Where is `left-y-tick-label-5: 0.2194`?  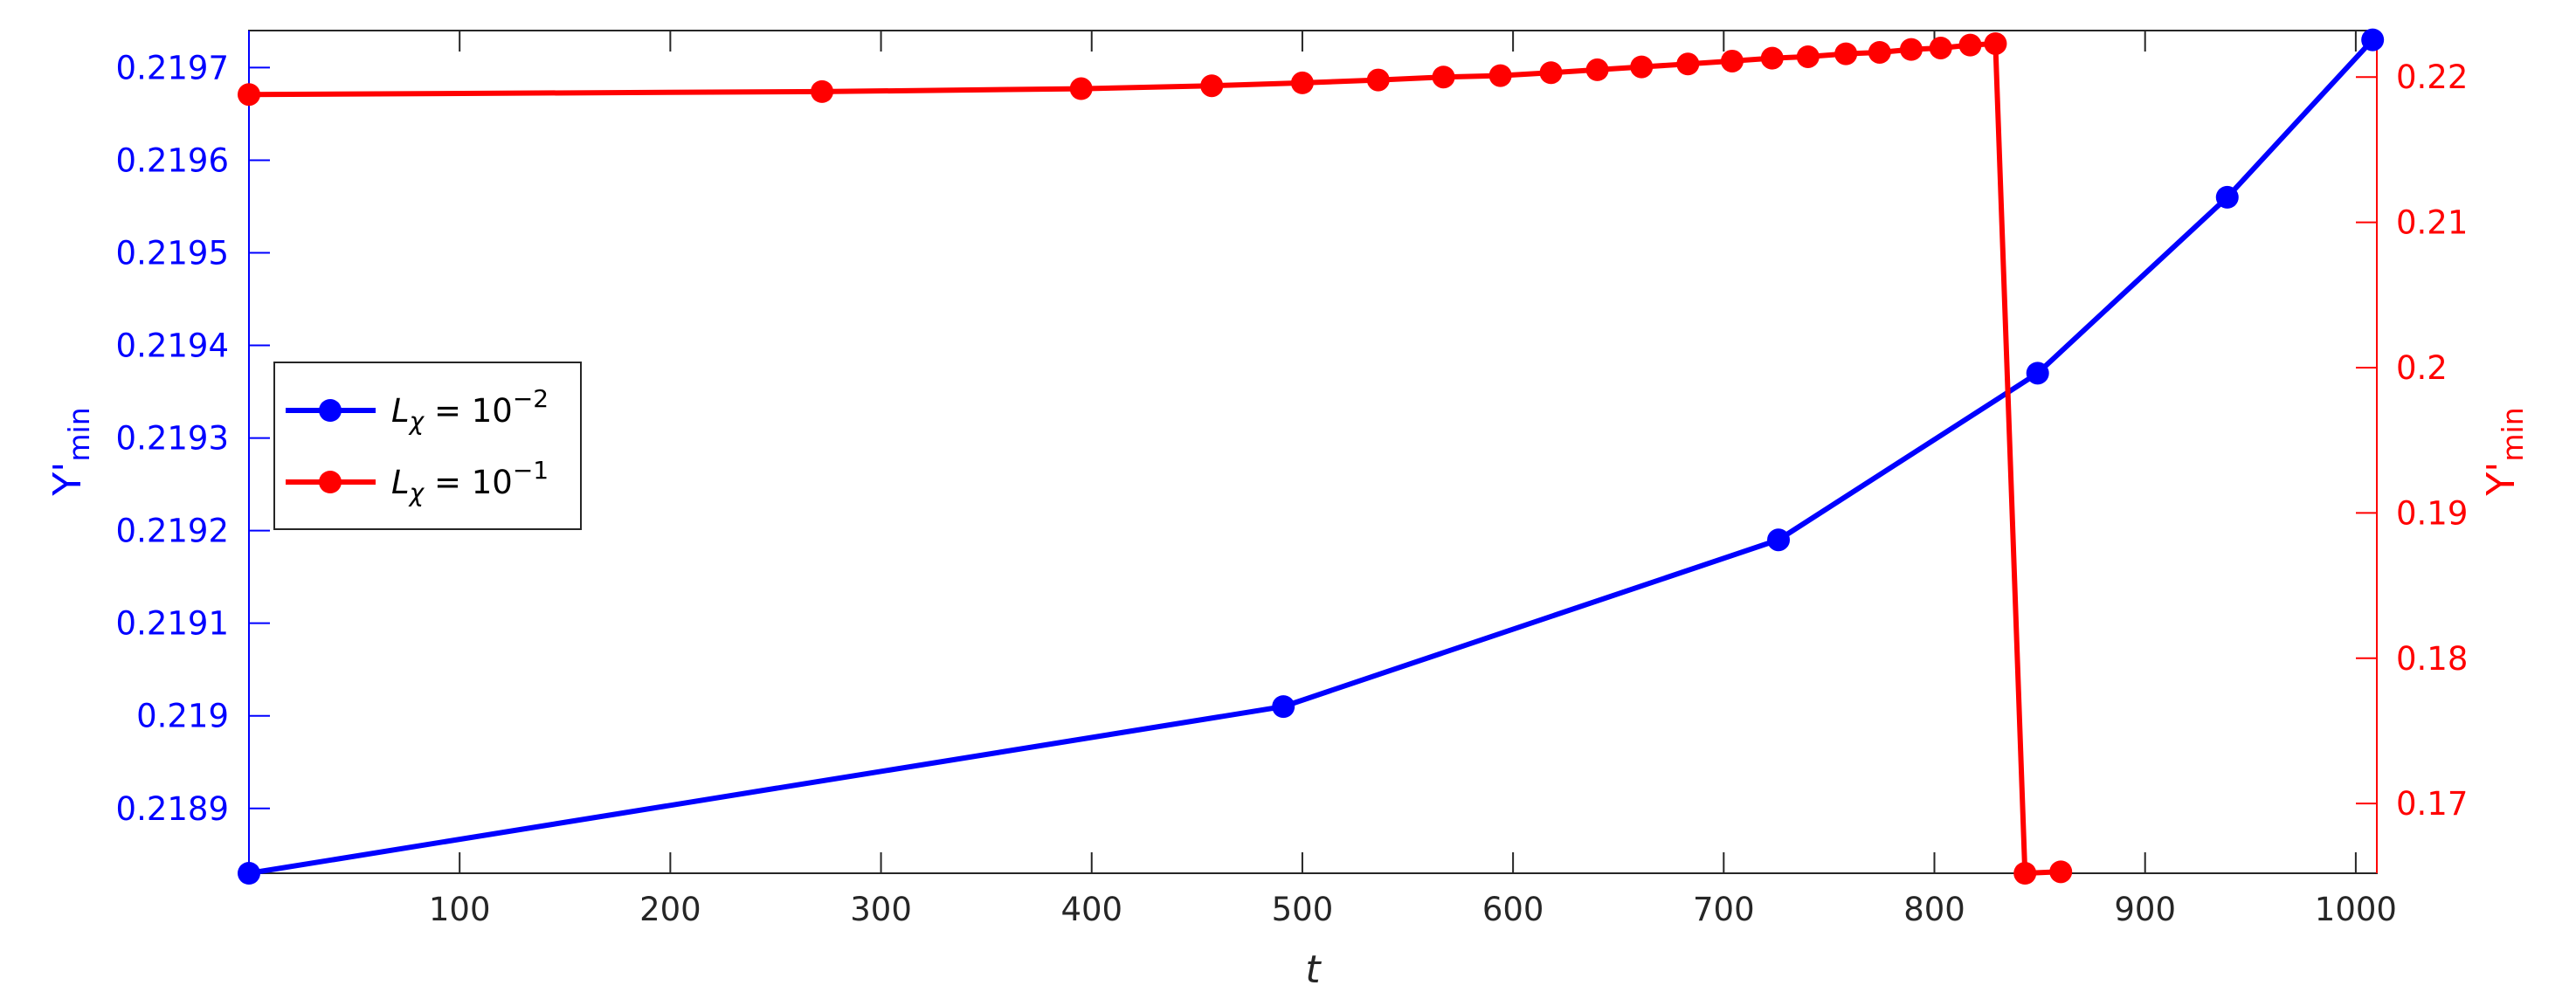 left-y-tick-label-5: 0.2194 is located at coordinates (172, 346).